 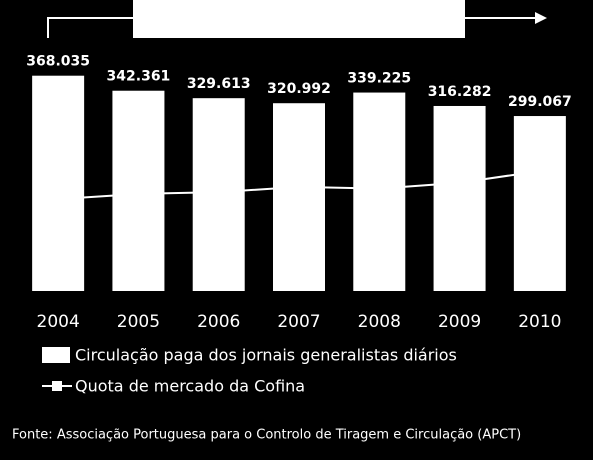 What do you see at coordinates (460, 92) in the screenshot?
I see `value-label: 316.282` at bounding box center [460, 92].